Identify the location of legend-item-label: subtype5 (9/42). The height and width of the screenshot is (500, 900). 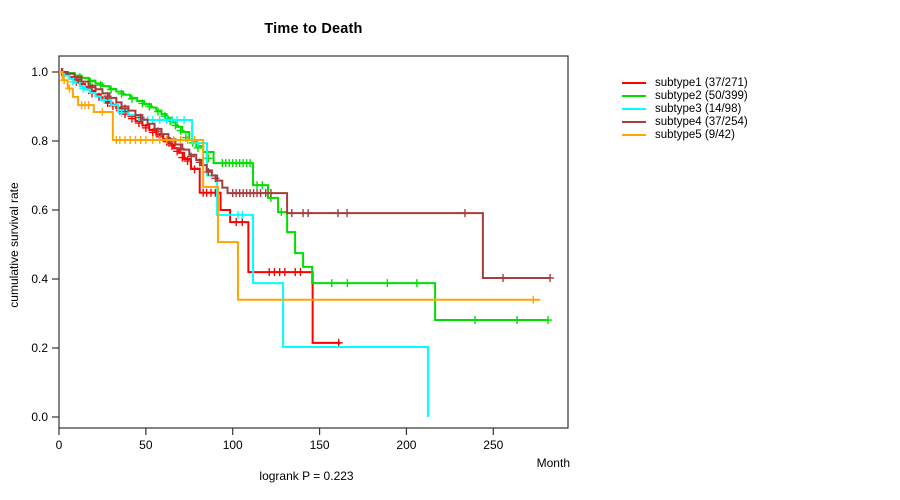
(695, 134).